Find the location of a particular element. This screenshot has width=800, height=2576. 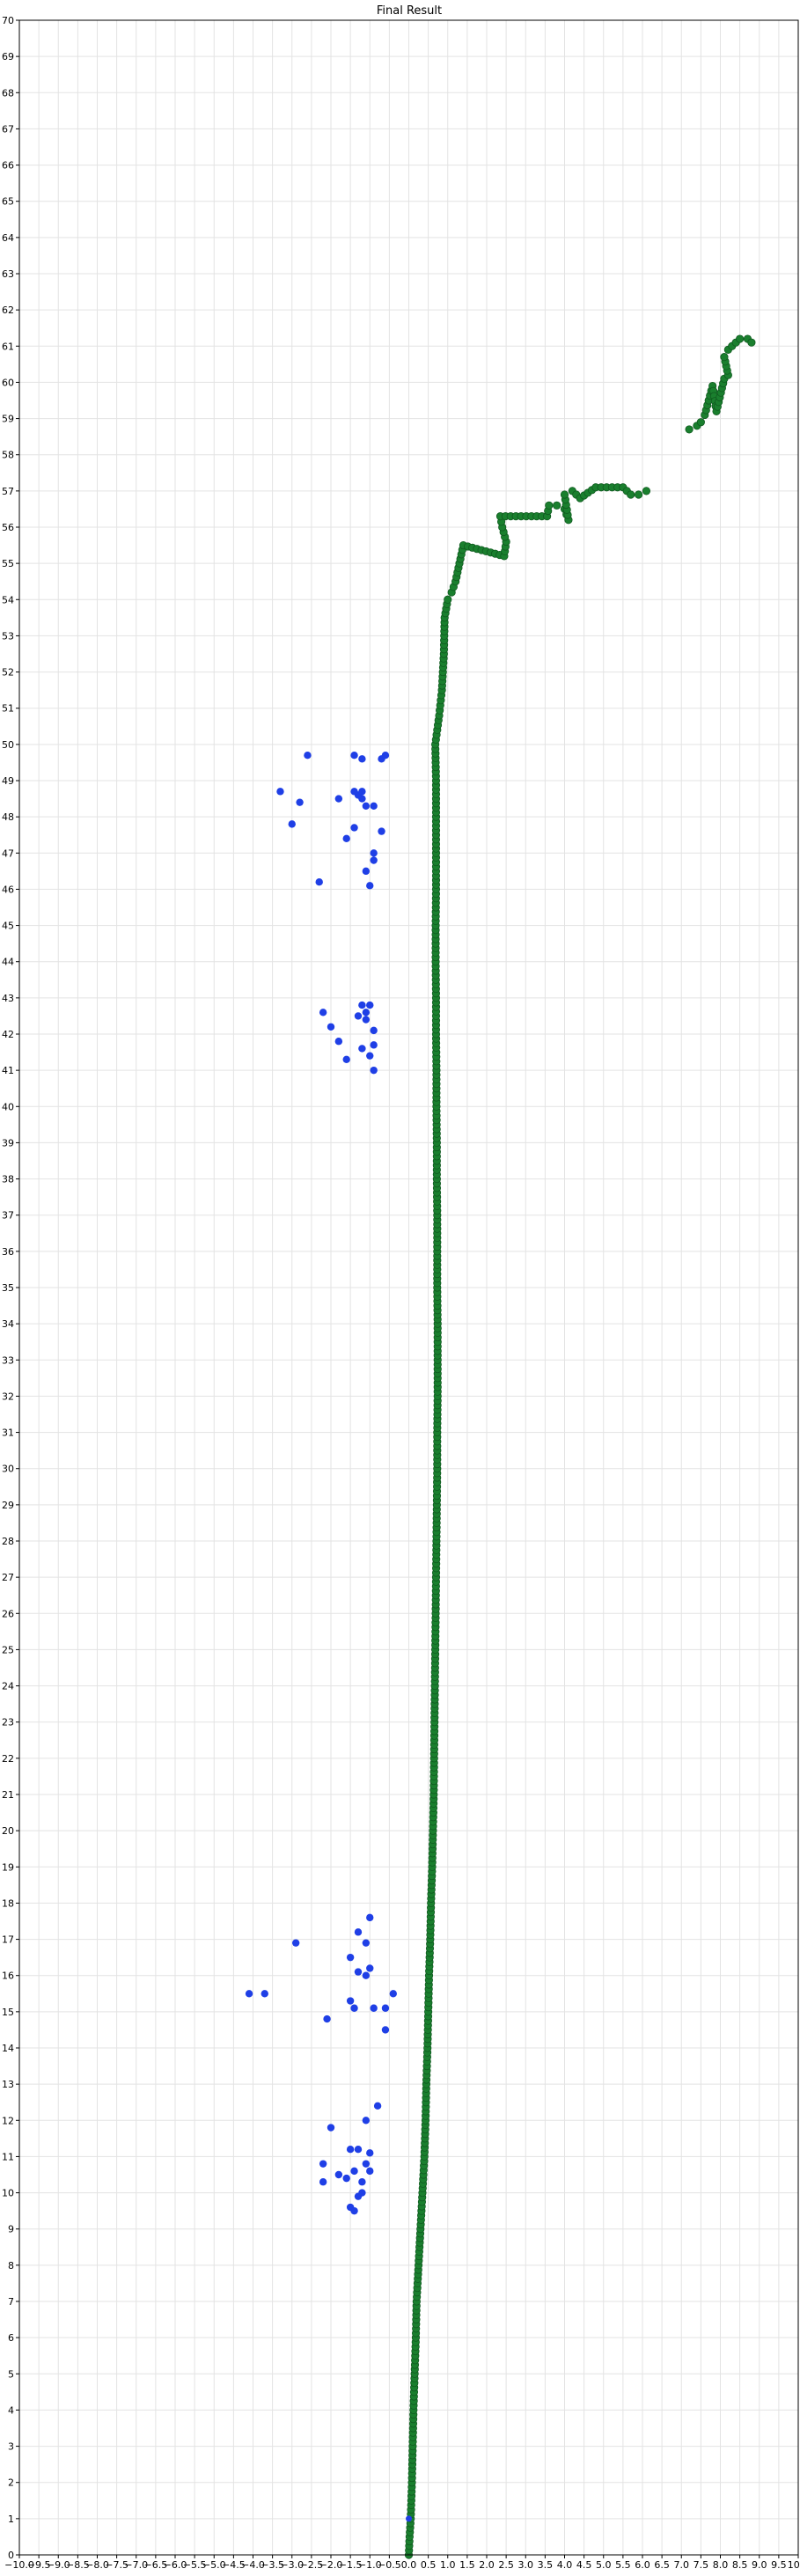

y-tick-label: 67 is located at coordinates (8, 129).